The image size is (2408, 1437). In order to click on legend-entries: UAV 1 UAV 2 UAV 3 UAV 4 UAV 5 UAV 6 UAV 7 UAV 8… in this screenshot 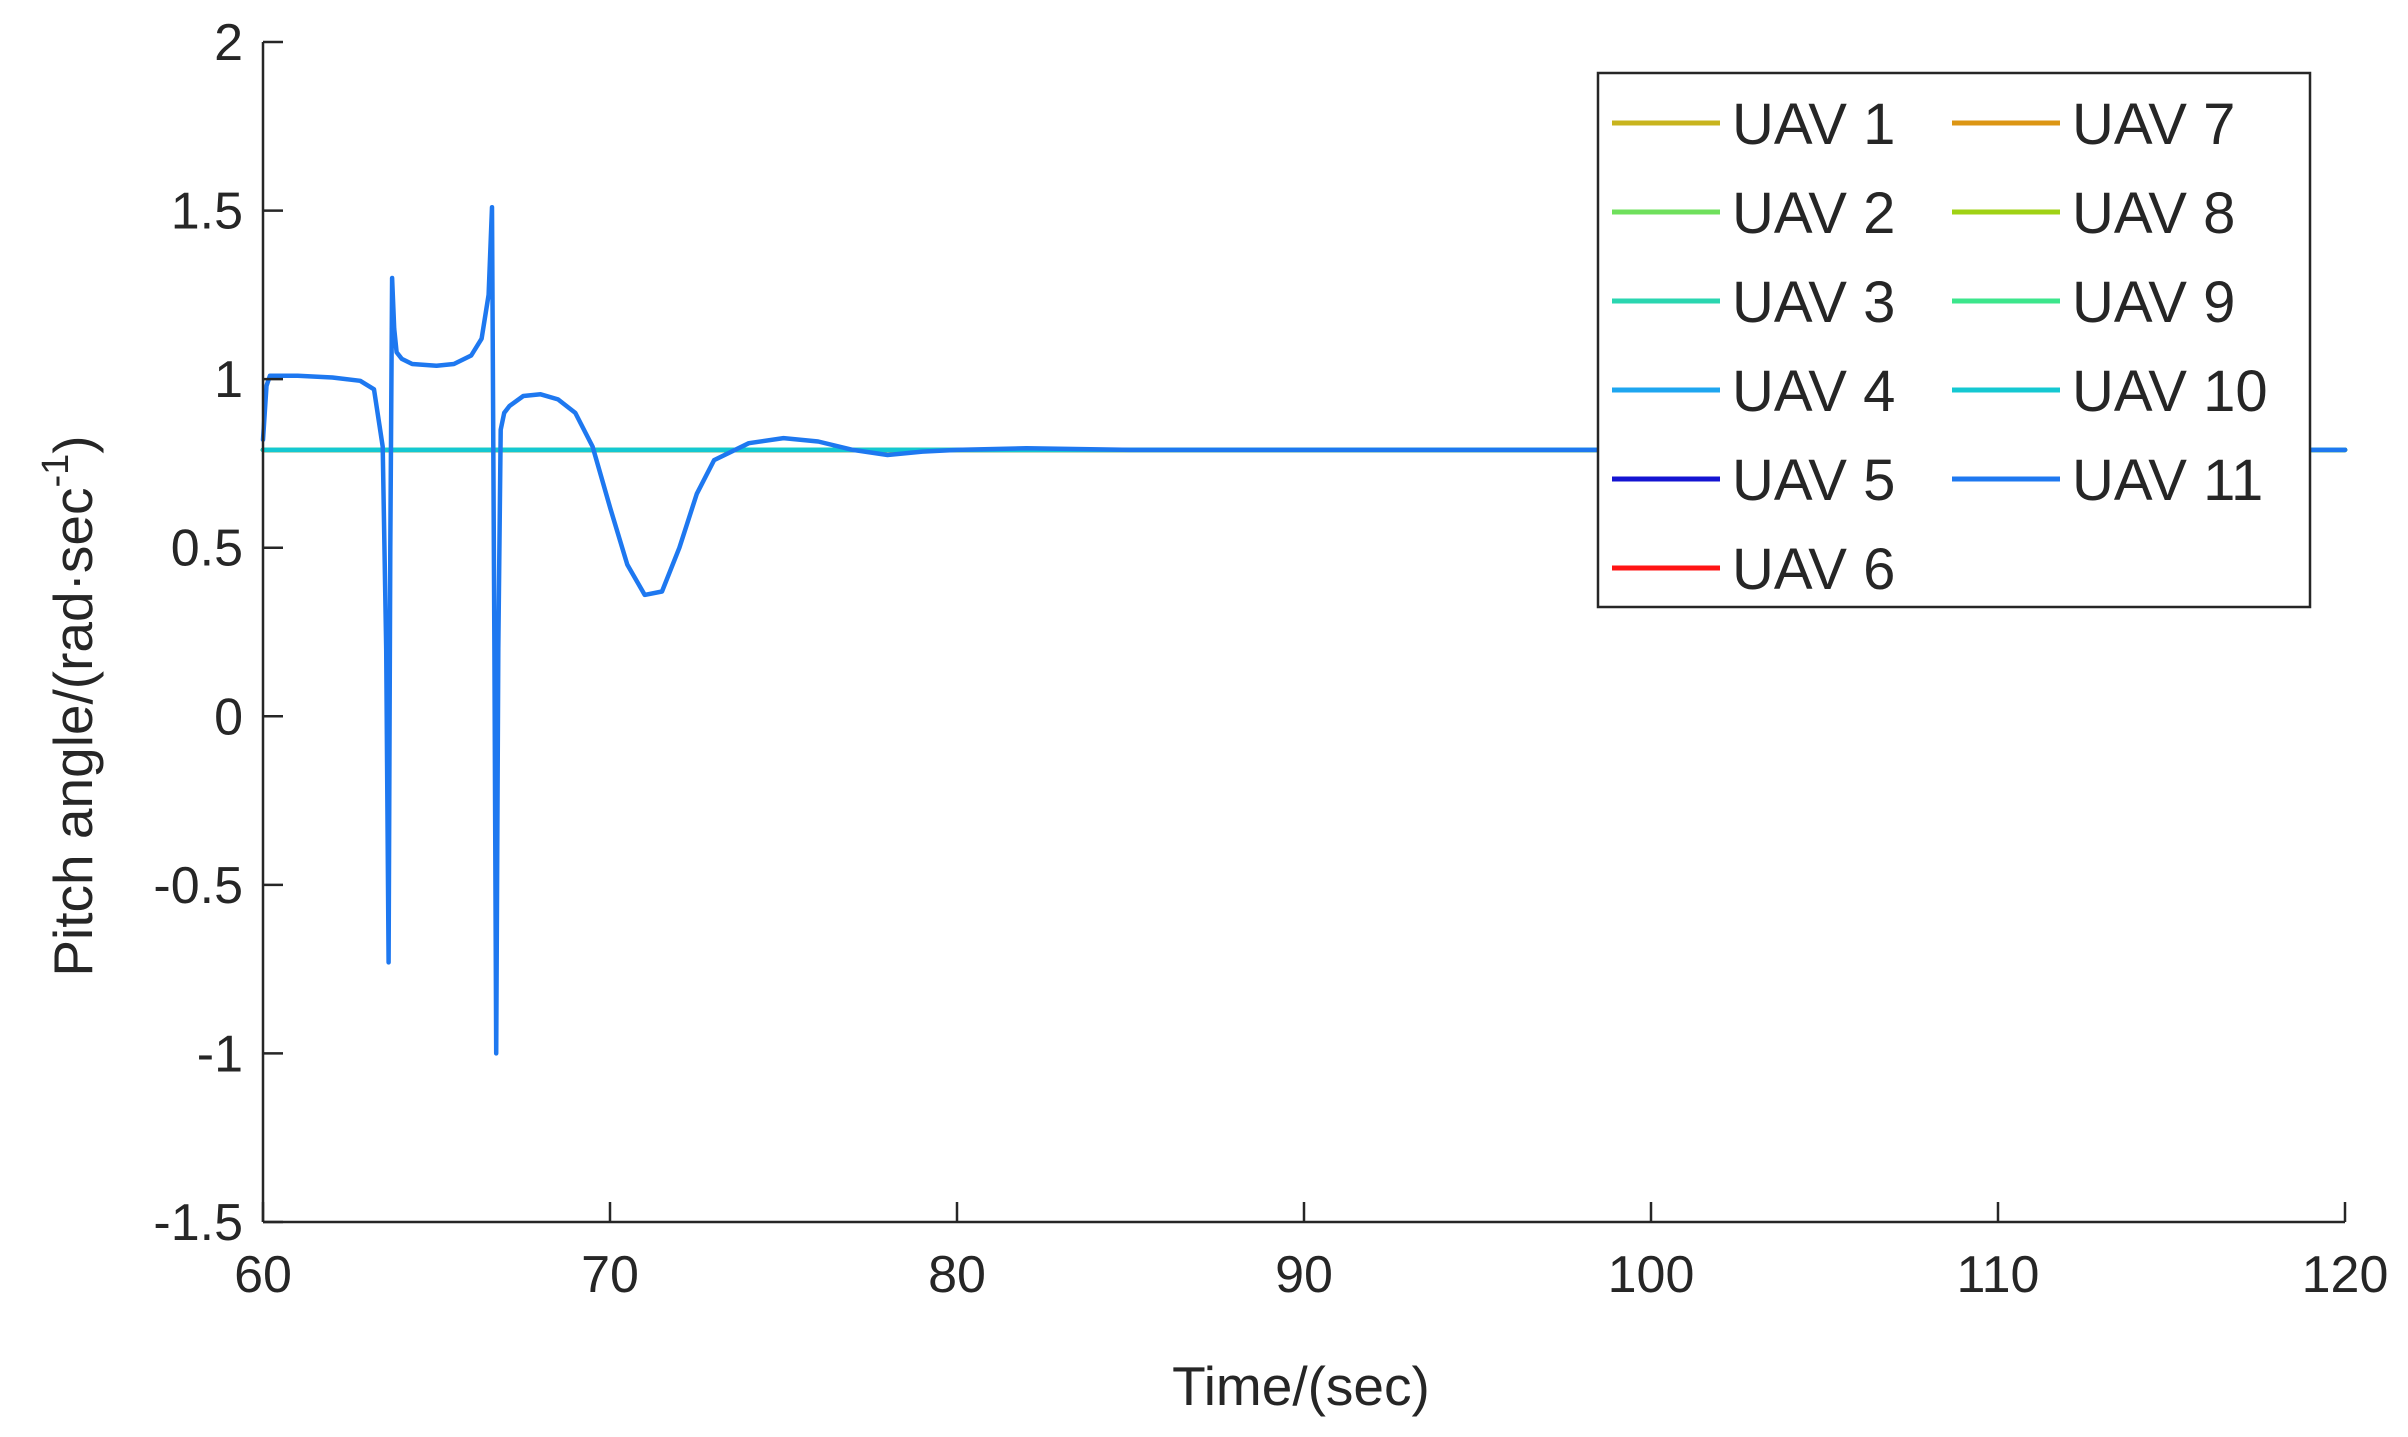, I will do `click(1940, 347)`.